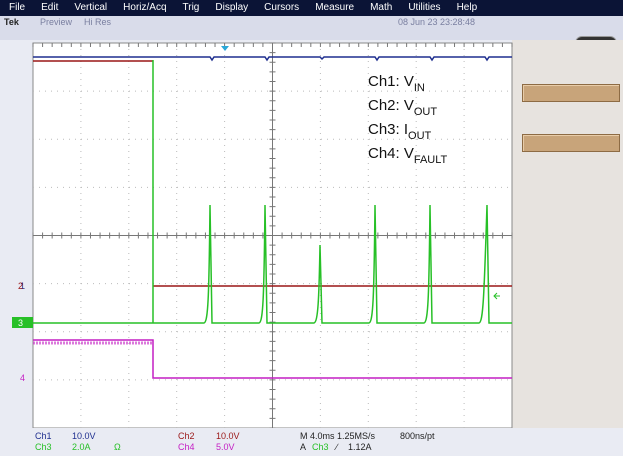 The image size is (623, 456). I want to click on legend-name: Ch4: V, so click(391, 153).